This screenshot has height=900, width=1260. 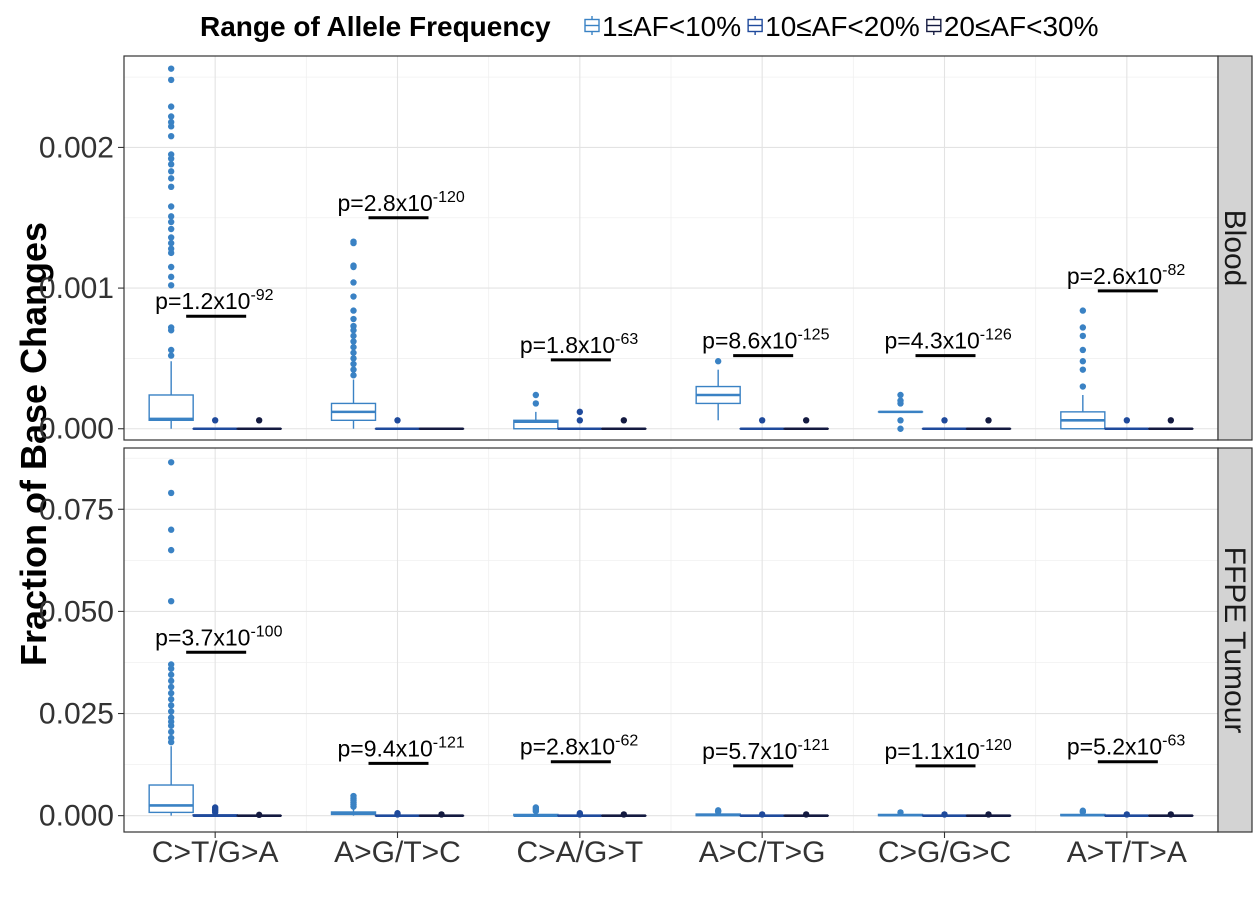 I want to click on pvalue-base: p=5.7x10, so click(x=749, y=751).